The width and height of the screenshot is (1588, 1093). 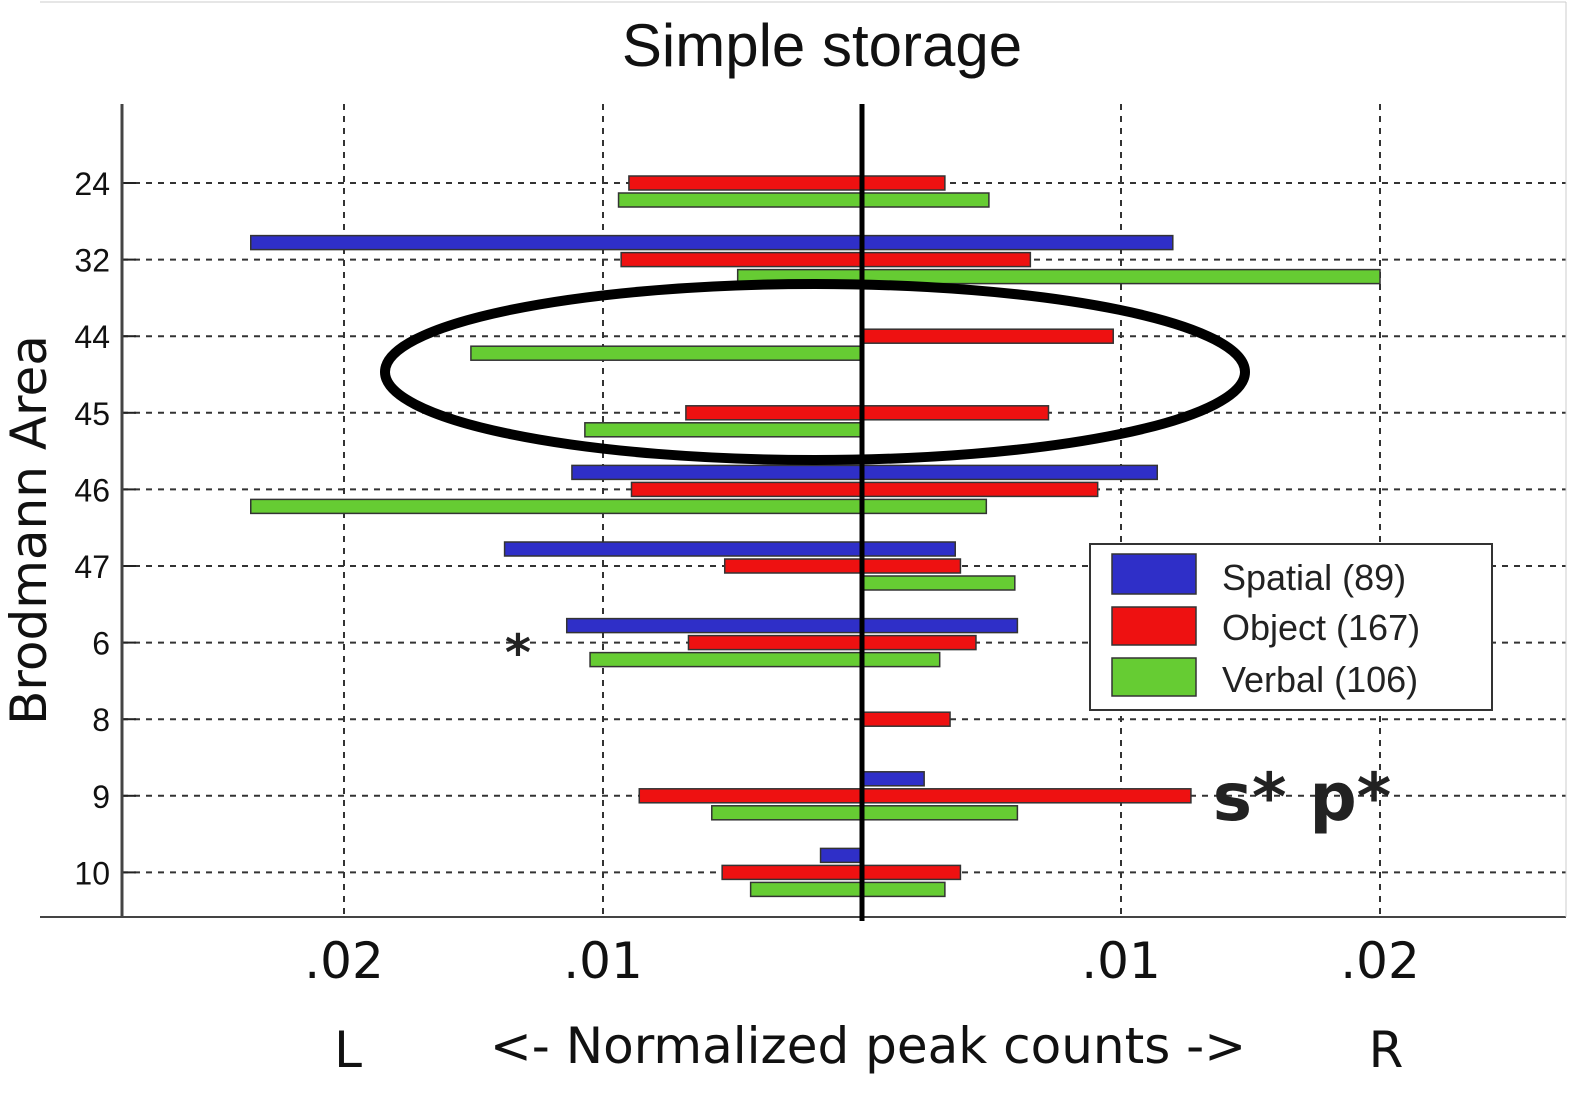 What do you see at coordinates (556, 242) in the screenshot?
I see `bar-spatial-32-left` at bounding box center [556, 242].